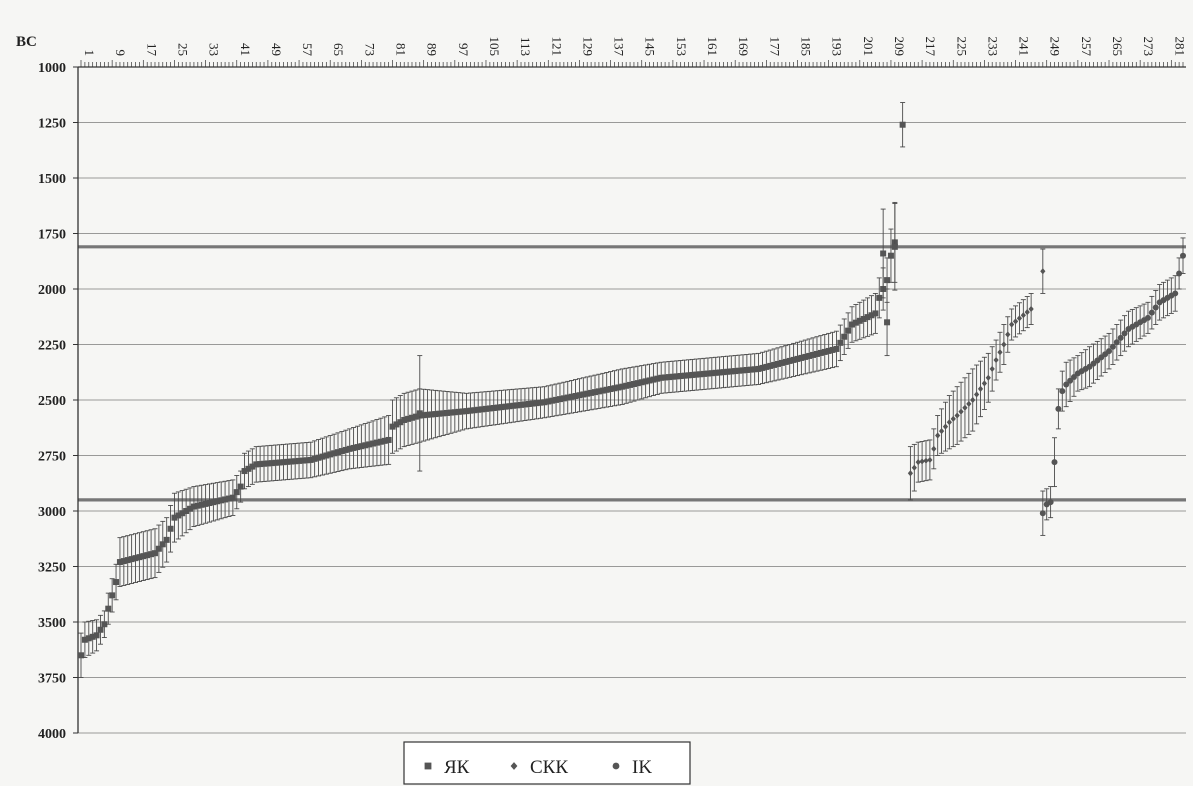  Describe the element at coordinates (463, 50) in the screenshot. I see `x-tick-label: 97` at that location.